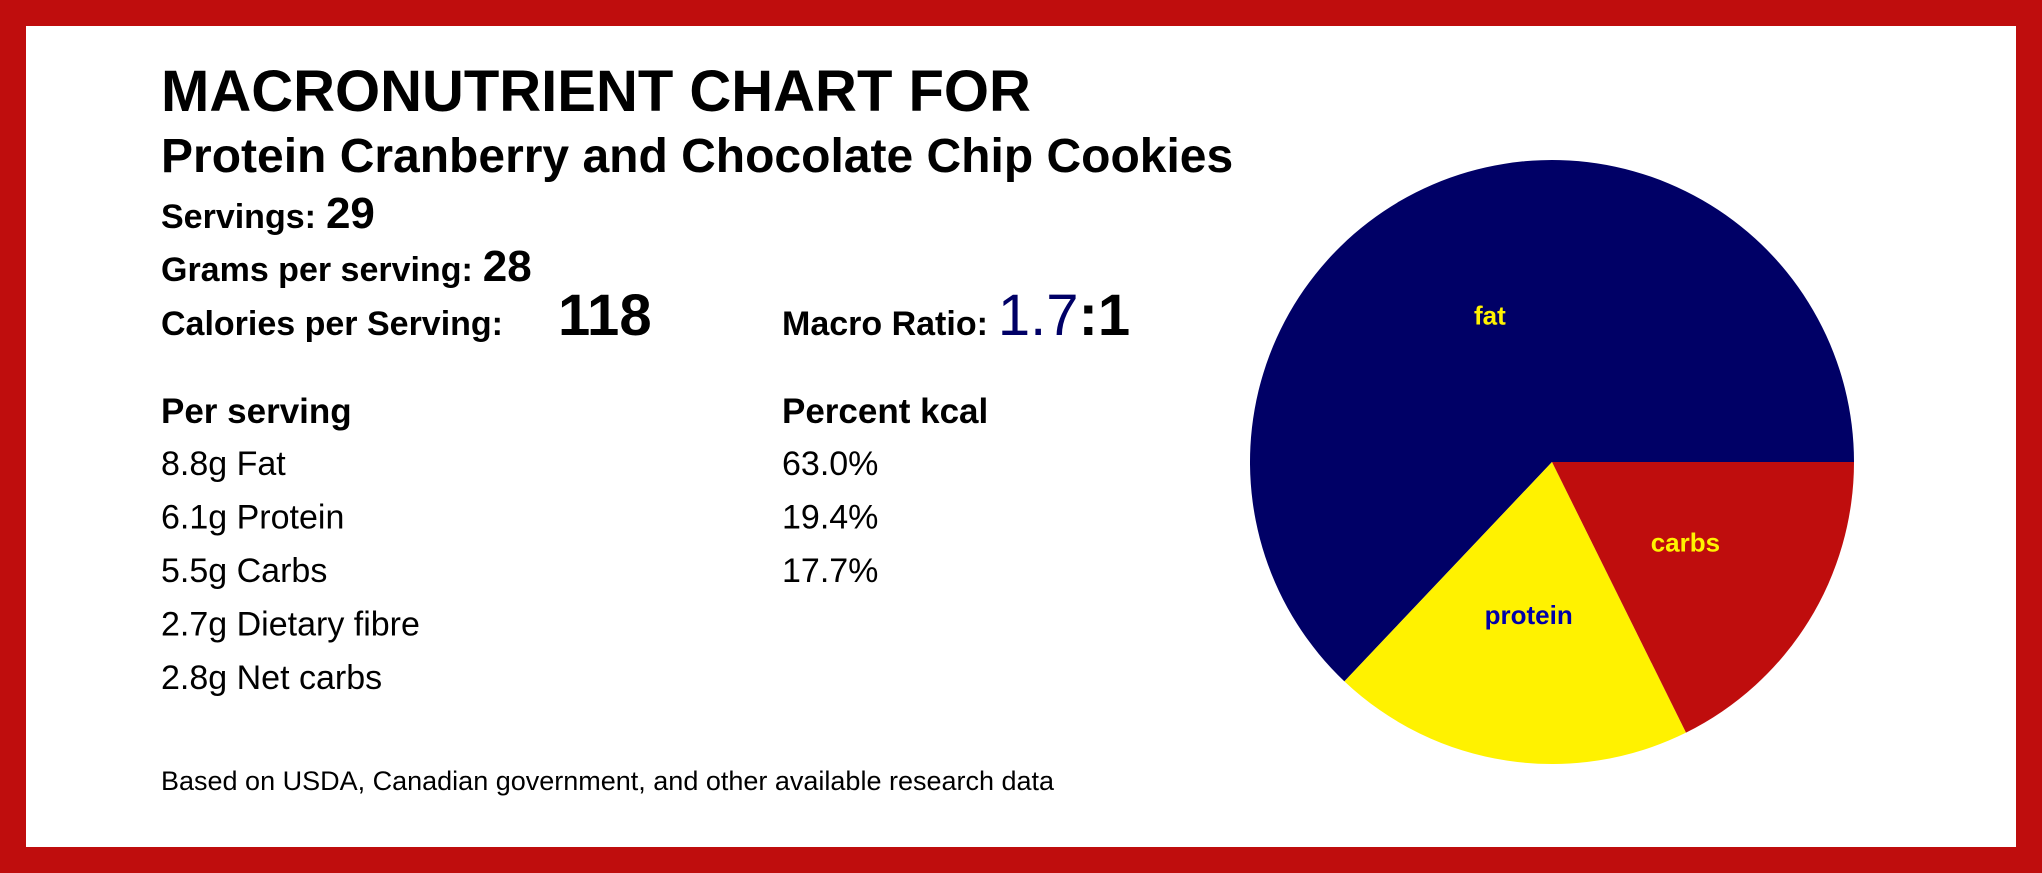 The image size is (2042, 873). Describe the element at coordinates (507, 266) in the screenshot. I see `value: 28` at that location.